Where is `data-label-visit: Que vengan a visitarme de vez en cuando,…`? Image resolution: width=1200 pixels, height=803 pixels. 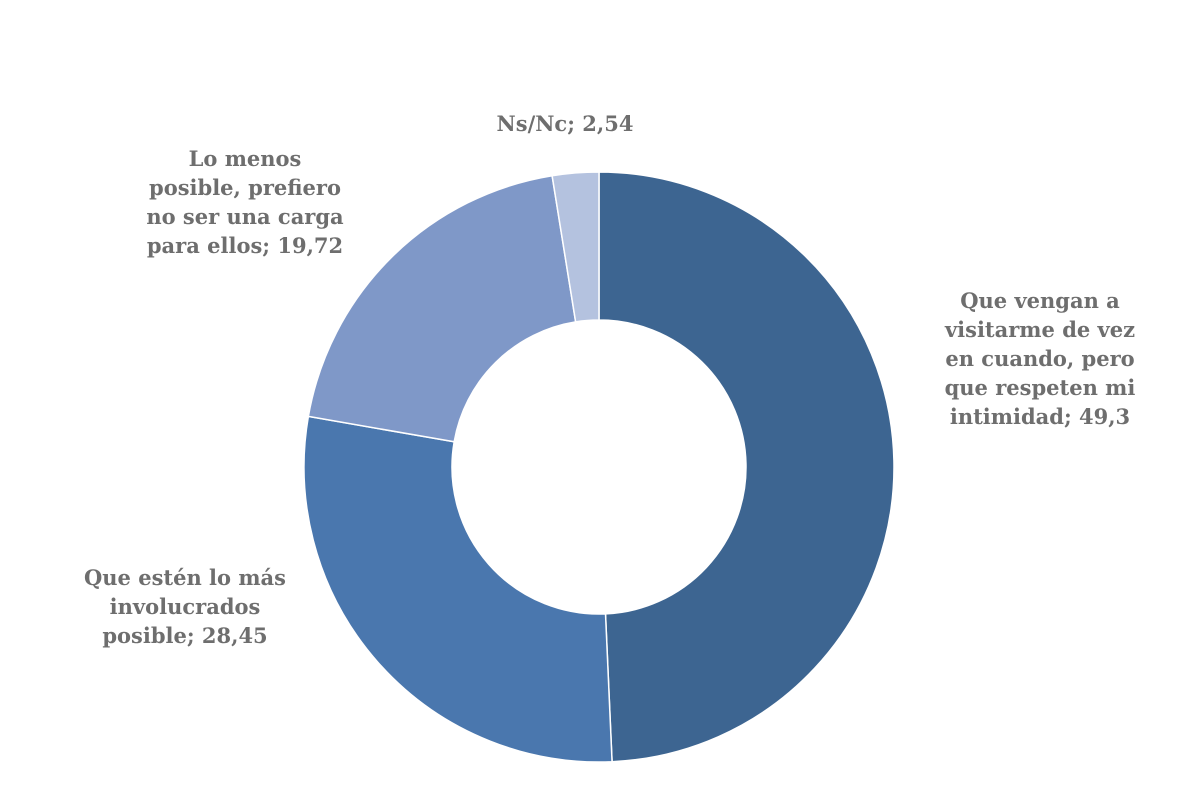 data-label-visit: Que vengan a visitarme de vez en cuando,… is located at coordinates (1040, 358).